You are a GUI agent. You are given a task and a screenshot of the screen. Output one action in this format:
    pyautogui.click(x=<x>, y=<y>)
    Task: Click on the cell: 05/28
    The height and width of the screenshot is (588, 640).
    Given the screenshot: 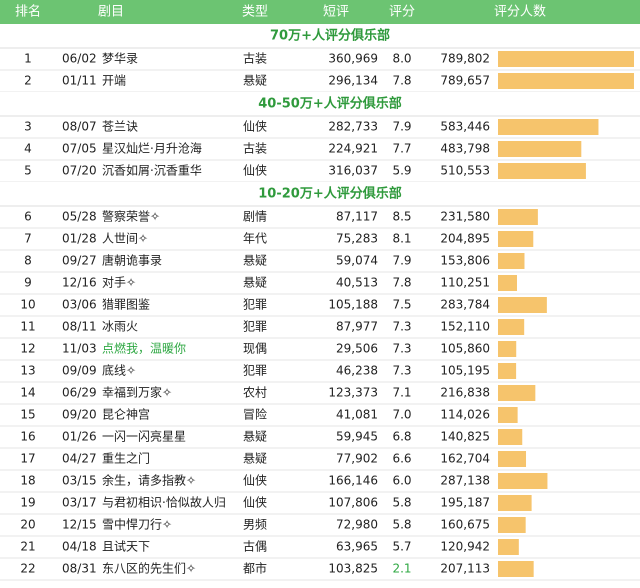 What is the action you would take?
    pyautogui.click(x=79, y=217)
    